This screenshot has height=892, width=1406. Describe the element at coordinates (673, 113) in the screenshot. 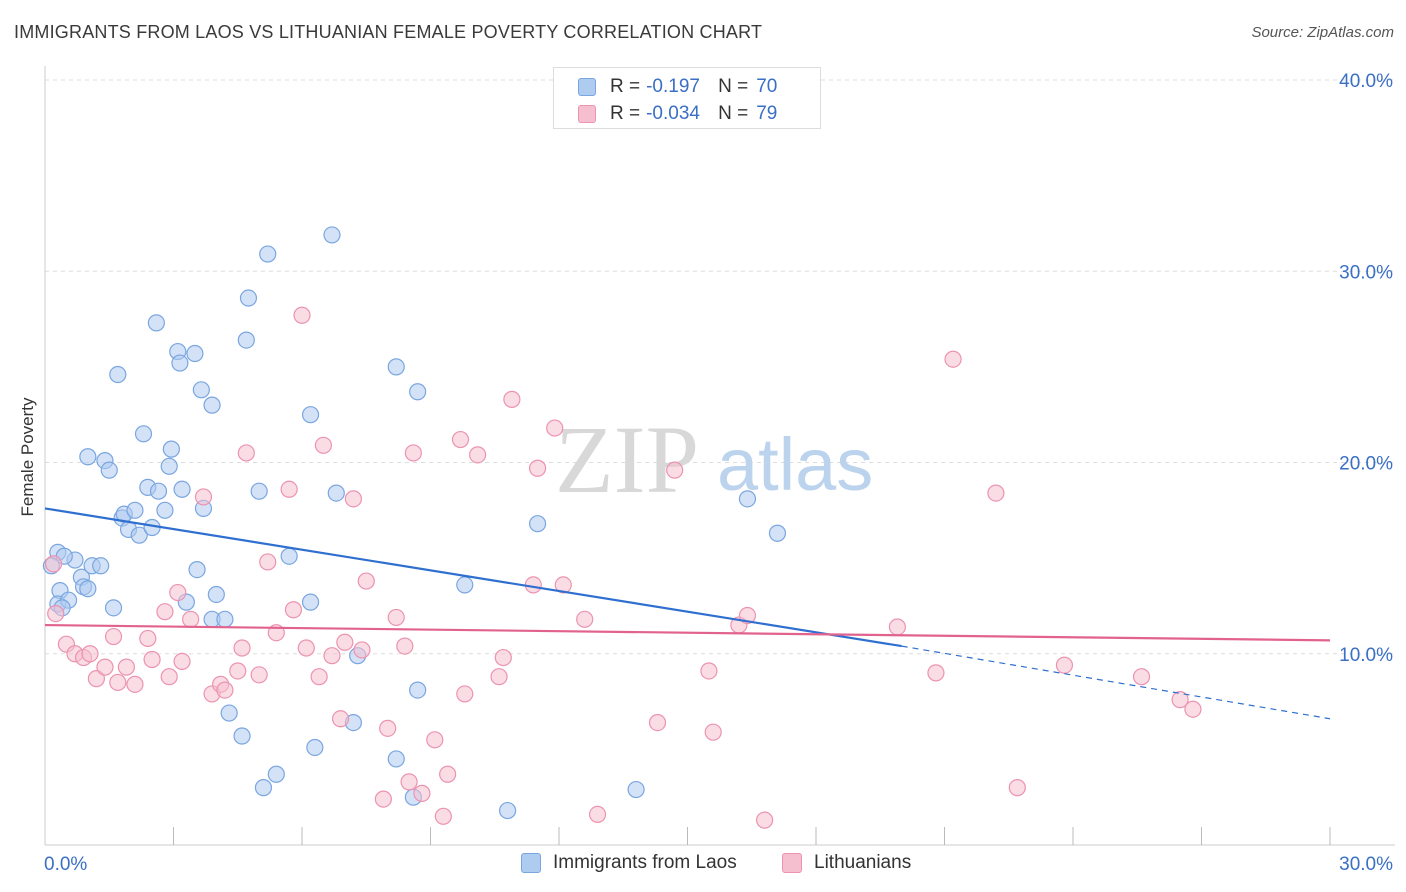

I see `legend-r-value: -0.034` at that location.